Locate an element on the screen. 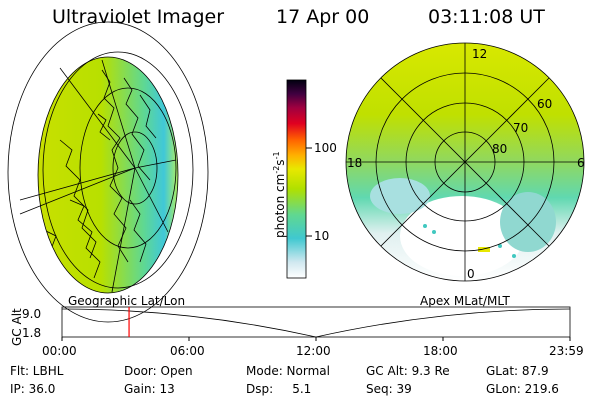 The height and width of the screenshot is (400, 600). auroral-patch is located at coordinates (400, 196).